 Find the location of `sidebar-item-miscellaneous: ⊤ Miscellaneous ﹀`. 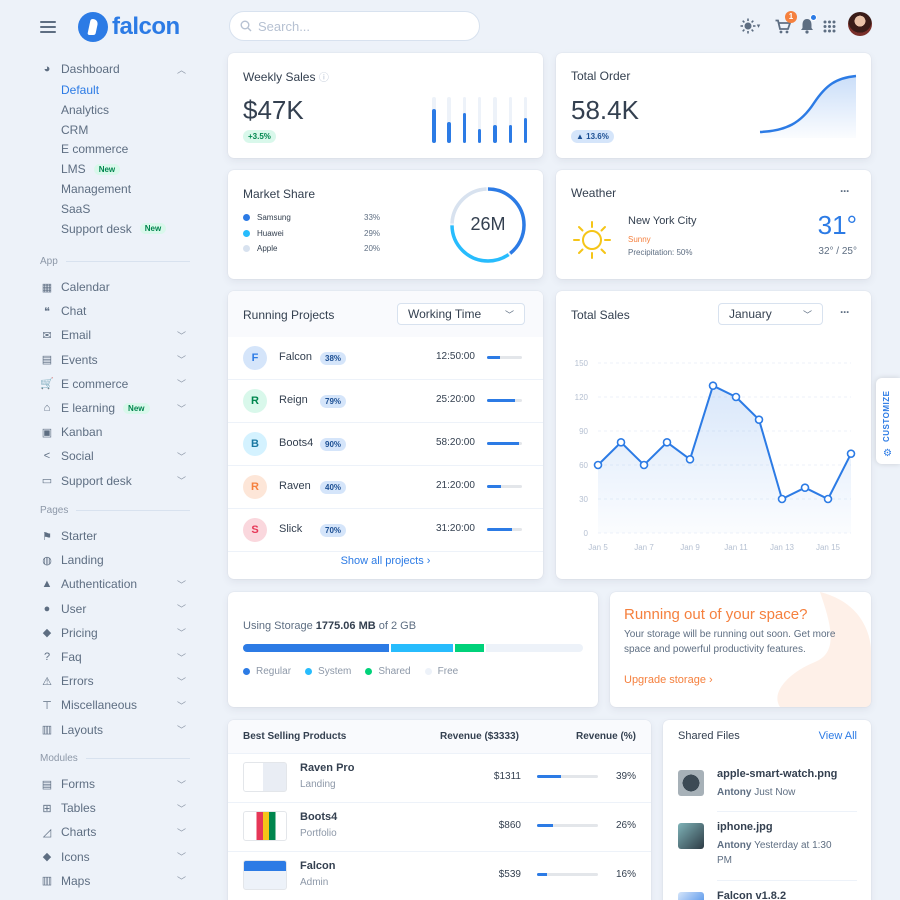

sidebar-item-miscellaneous: ⊤ Miscellaneous ﹀ is located at coordinates (115, 705).